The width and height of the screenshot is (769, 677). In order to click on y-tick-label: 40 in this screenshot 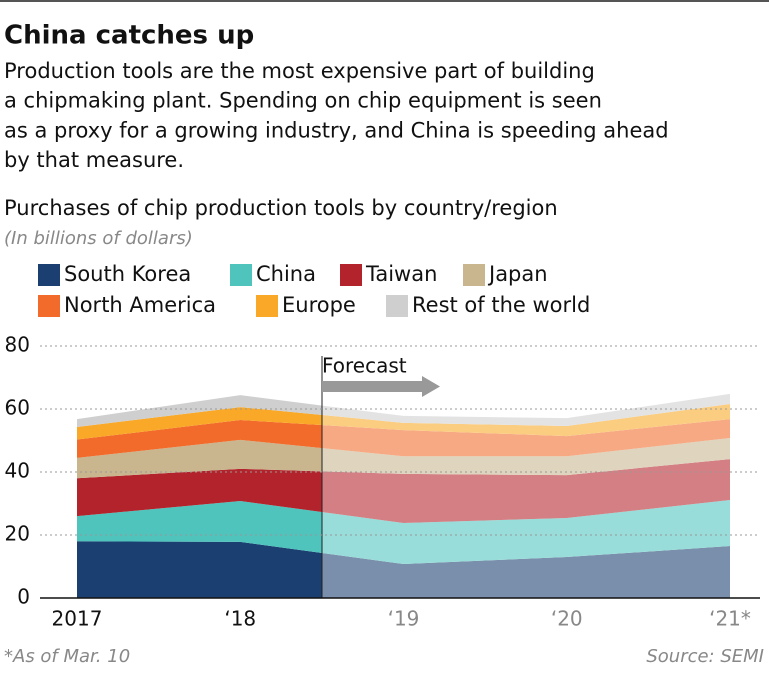, I will do `click(17, 471)`.